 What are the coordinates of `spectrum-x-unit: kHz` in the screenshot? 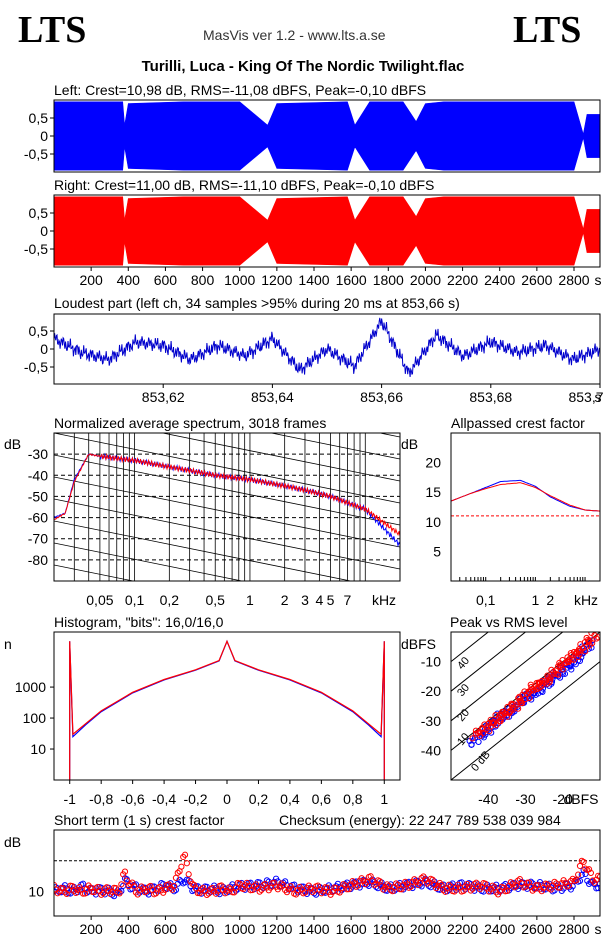 It's located at (384, 600).